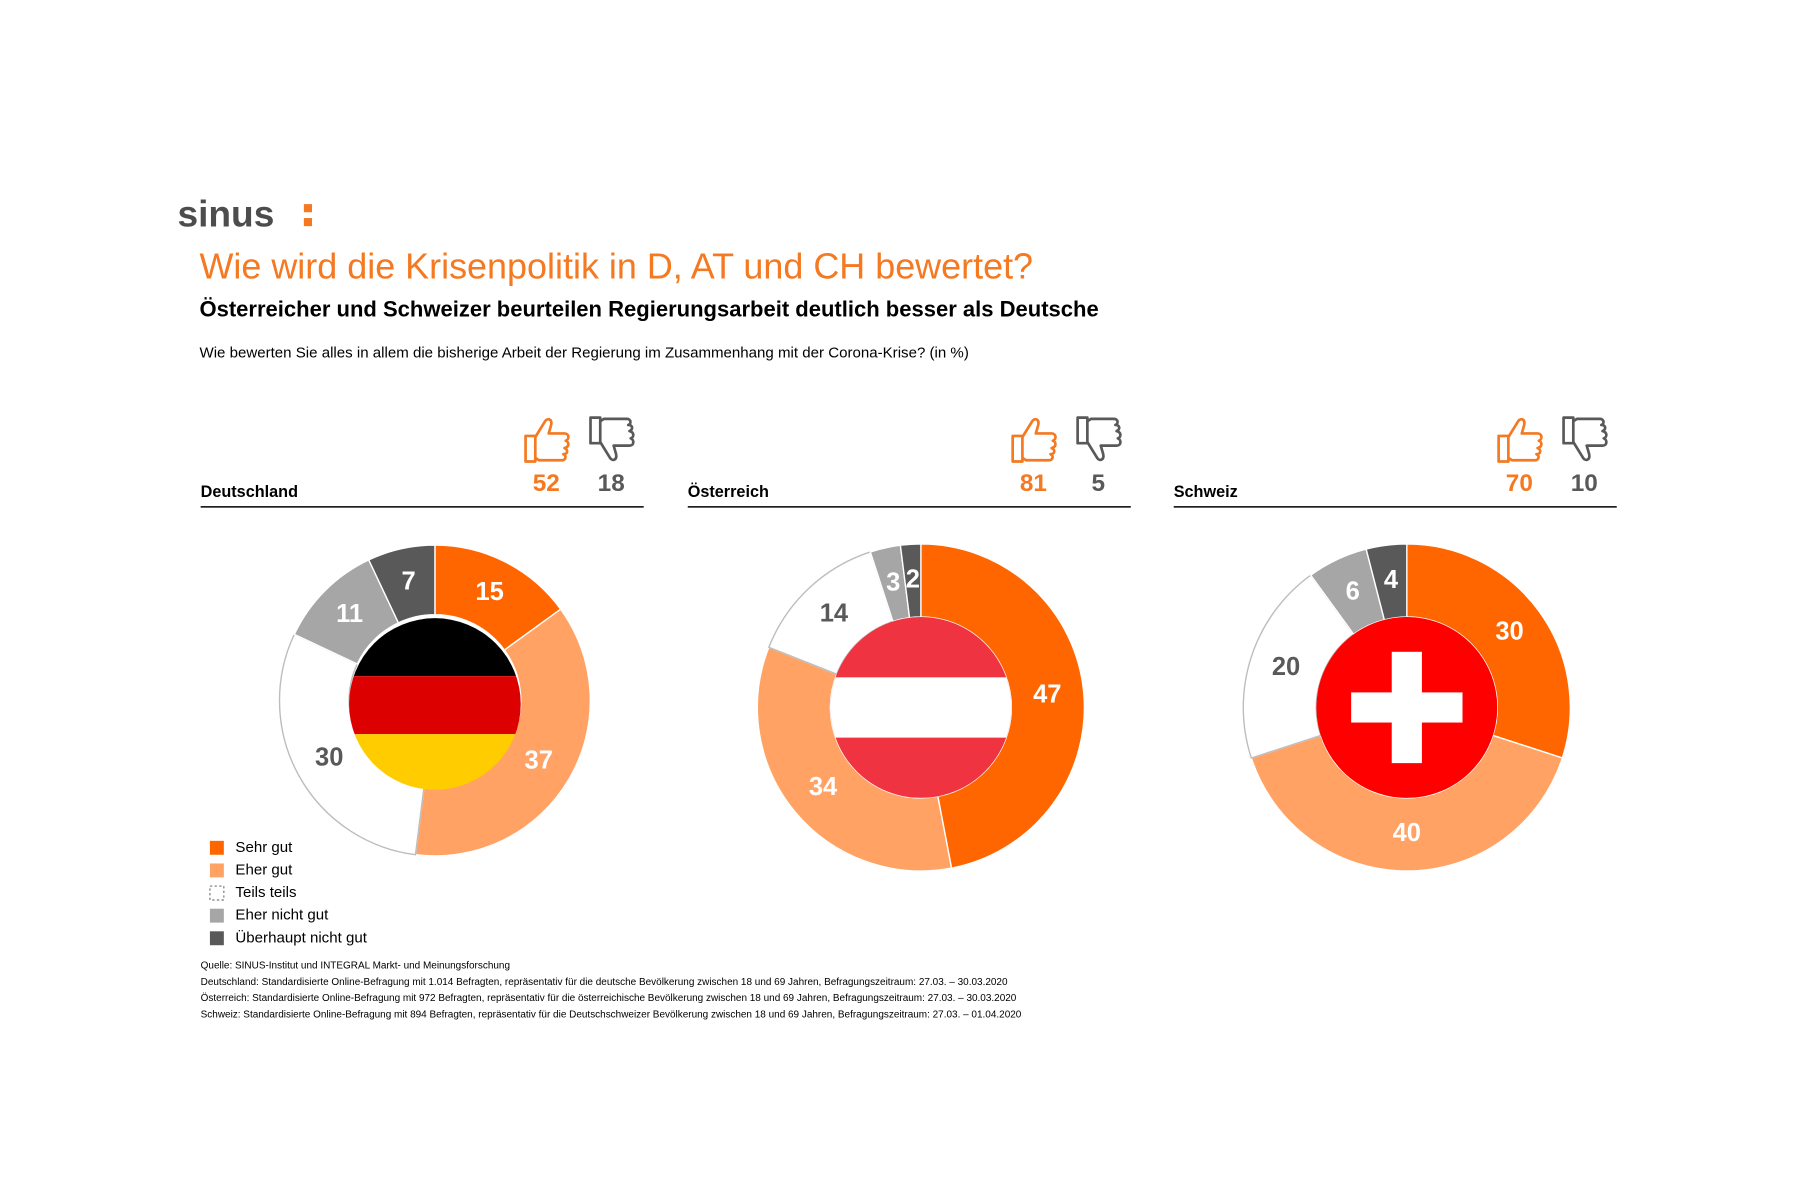 This screenshot has width=1800, height=1200. Describe the element at coordinates (546, 483) in the screenshot. I see `thumbs-up-value: 52` at that location.